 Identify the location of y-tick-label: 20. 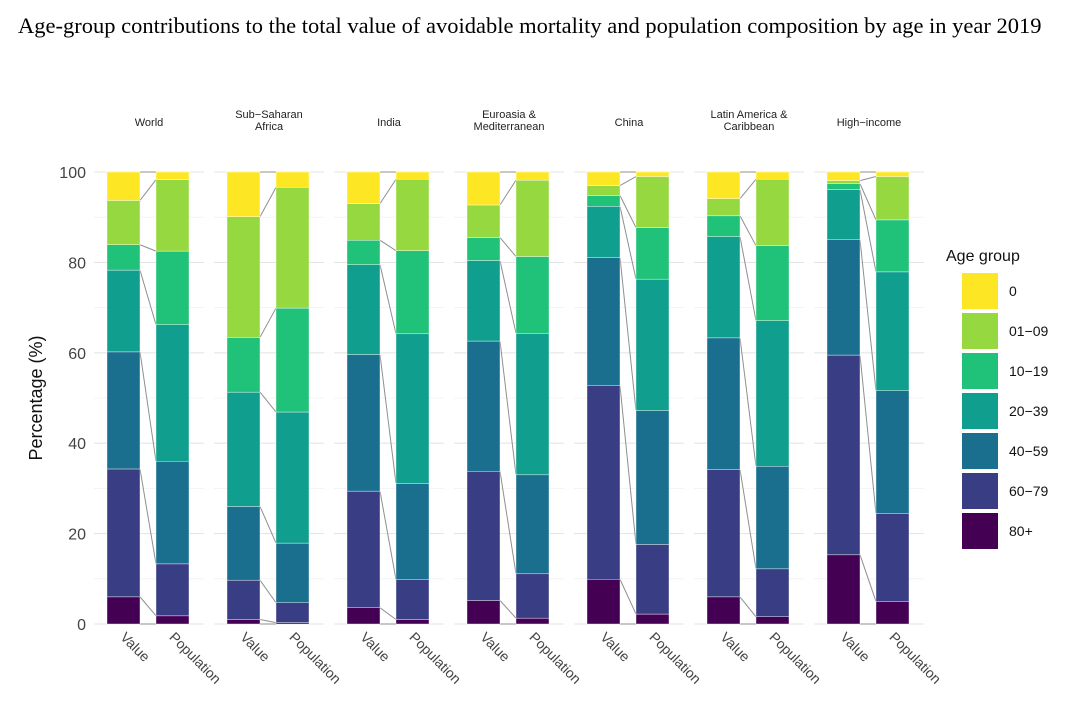
(77, 535).